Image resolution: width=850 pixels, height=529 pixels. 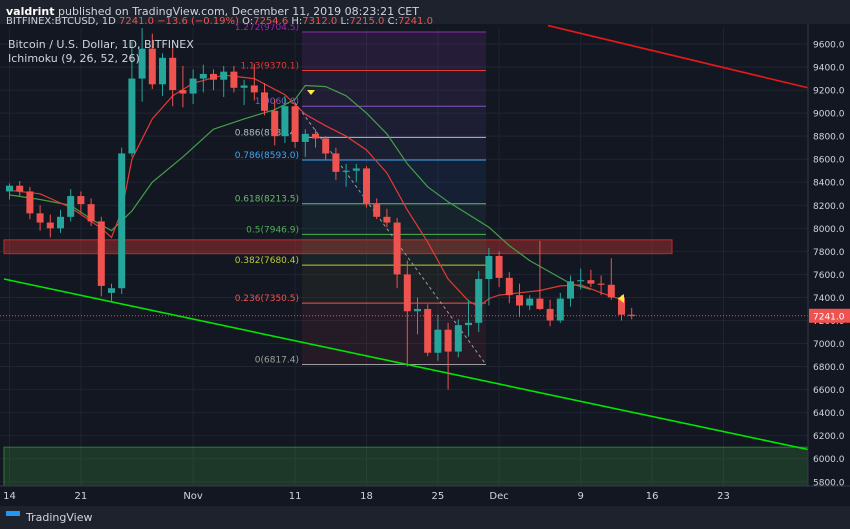 What do you see at coordinates (193, 496) in the screenshot?
I see `time-tick-label: Nov` at bounding box center [193, 496].